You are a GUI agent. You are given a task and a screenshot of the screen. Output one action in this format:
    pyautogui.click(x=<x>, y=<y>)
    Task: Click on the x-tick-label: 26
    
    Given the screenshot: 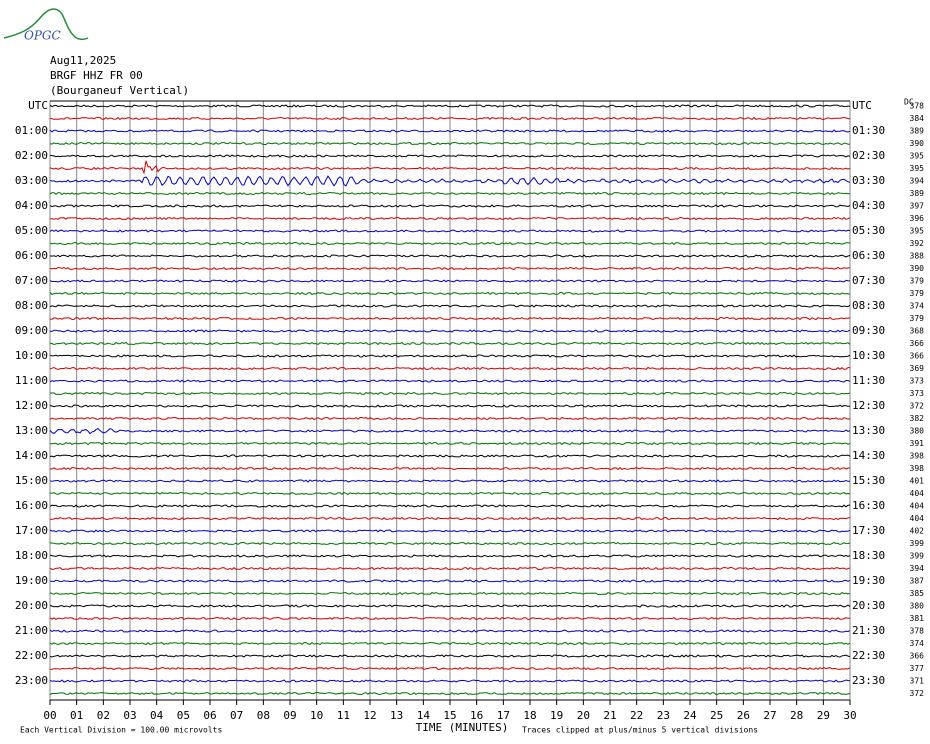 What is the action you would take?
    pyautogui.click(x=743, y=715)
    